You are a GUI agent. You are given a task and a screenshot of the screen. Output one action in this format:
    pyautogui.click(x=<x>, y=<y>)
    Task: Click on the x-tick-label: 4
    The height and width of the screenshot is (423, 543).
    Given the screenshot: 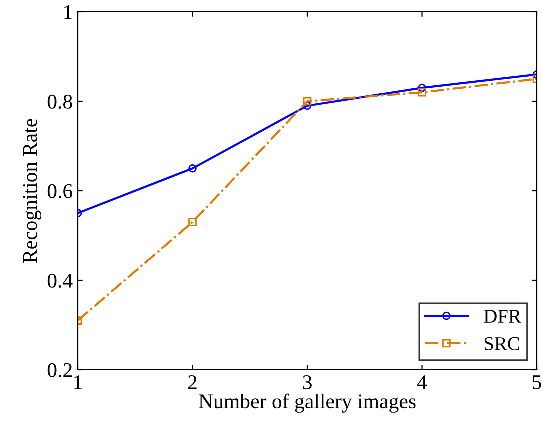 What is the action you would take?
    pyautogui.click(x=422, y=383)
    